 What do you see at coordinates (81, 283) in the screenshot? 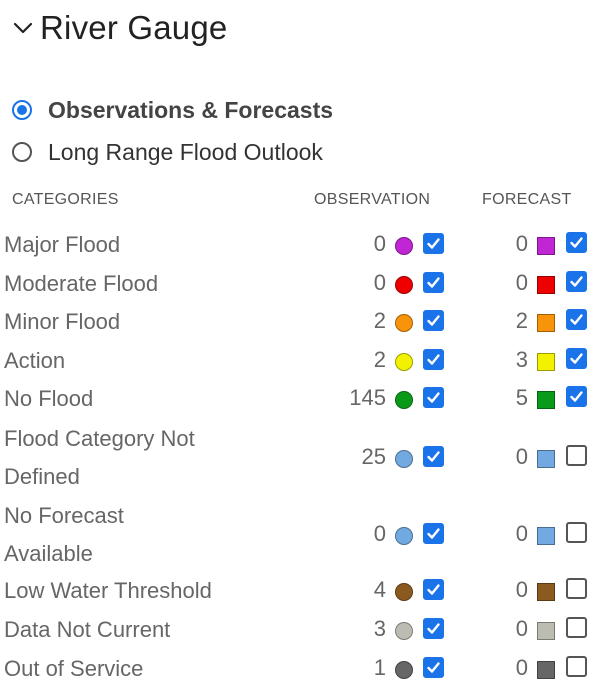
I see `category-label: Moderate Flood` at bounding box center [81, 283].